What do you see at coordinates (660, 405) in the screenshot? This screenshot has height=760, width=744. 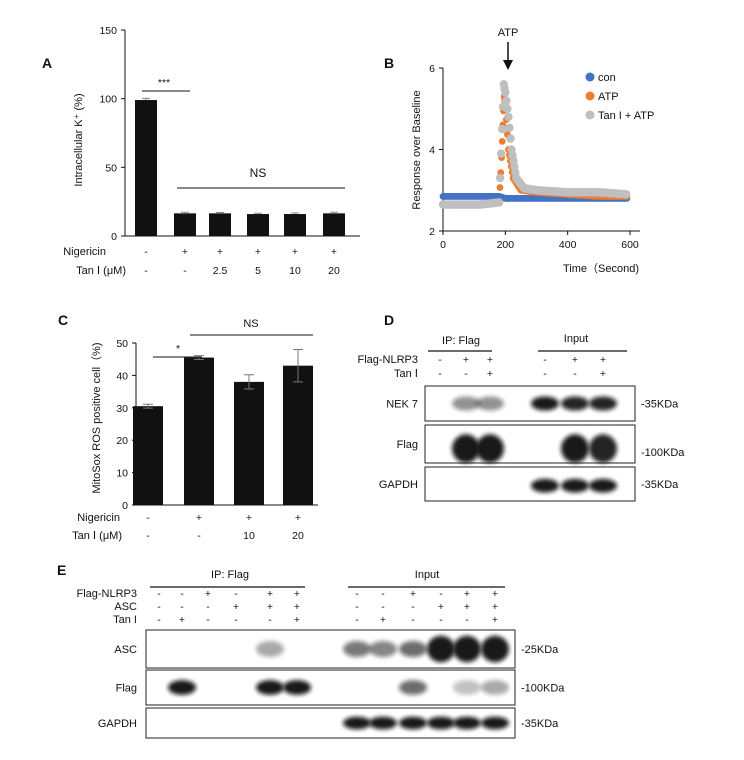 I see `panel-d-blot-size: -35KDa` at bounding box center [660, 405].